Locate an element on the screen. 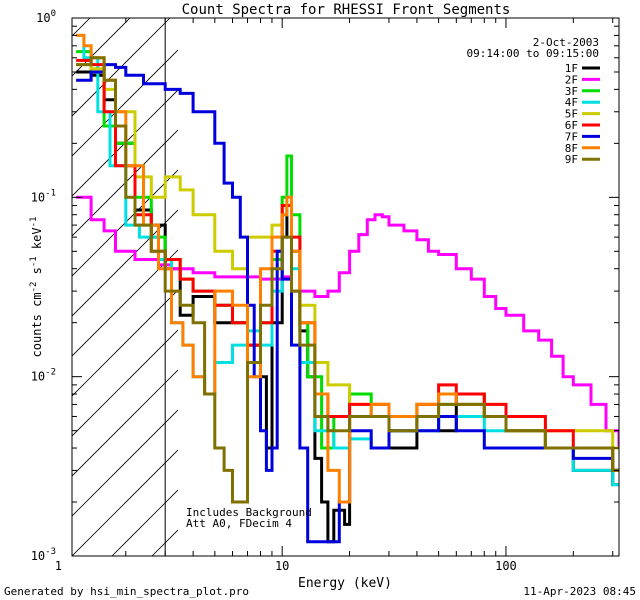 Image resolution: width=640 pixels, height=600 pixels. date-label: 2-Oct-2003 is located at coordinates (566, 42).